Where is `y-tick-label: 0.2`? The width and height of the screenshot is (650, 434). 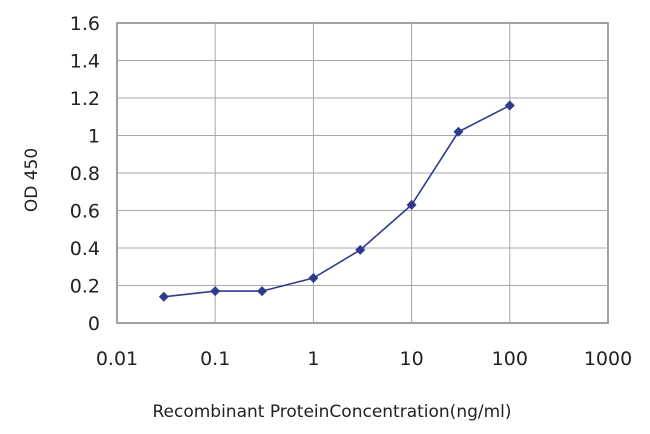
y-tick-label: 0.2 is located at coordinates (85, 287).